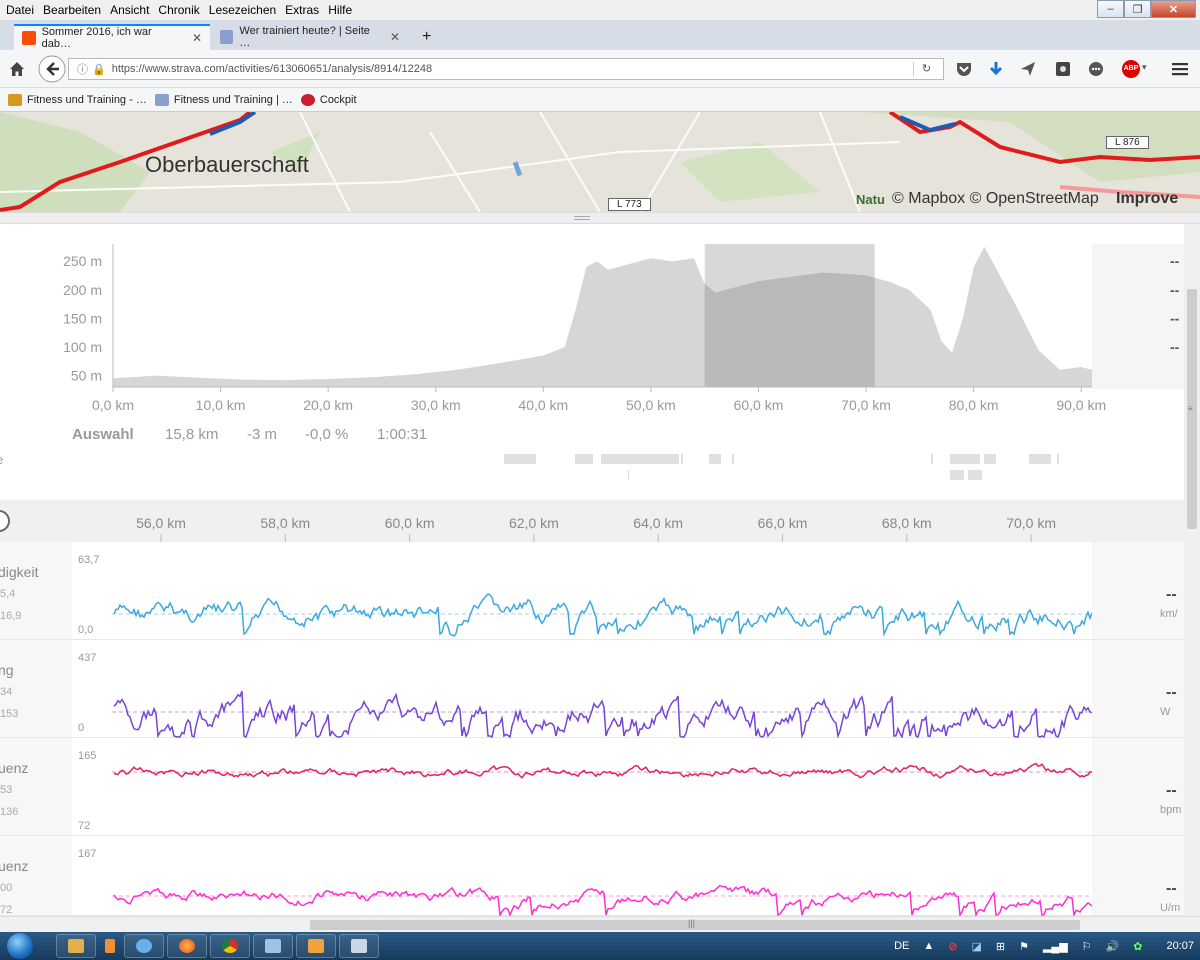 This screenshot has width=1200, height=960. What do you see at coordinates (81, 728) in the screenshot?
I see `stream-min-label: 0` at bounding box center [81, 728].